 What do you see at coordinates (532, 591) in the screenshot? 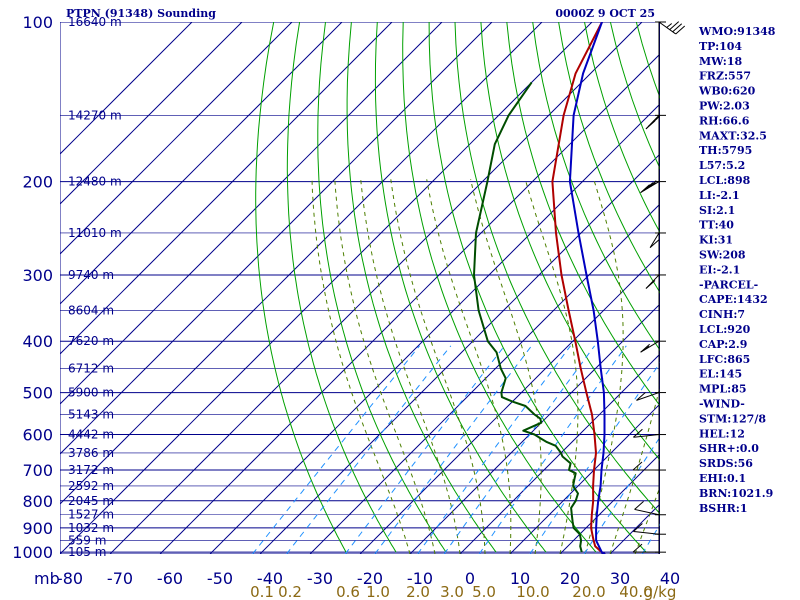
I see `mixing-ratio-label: 10.0` at bounding box center [532, 591].